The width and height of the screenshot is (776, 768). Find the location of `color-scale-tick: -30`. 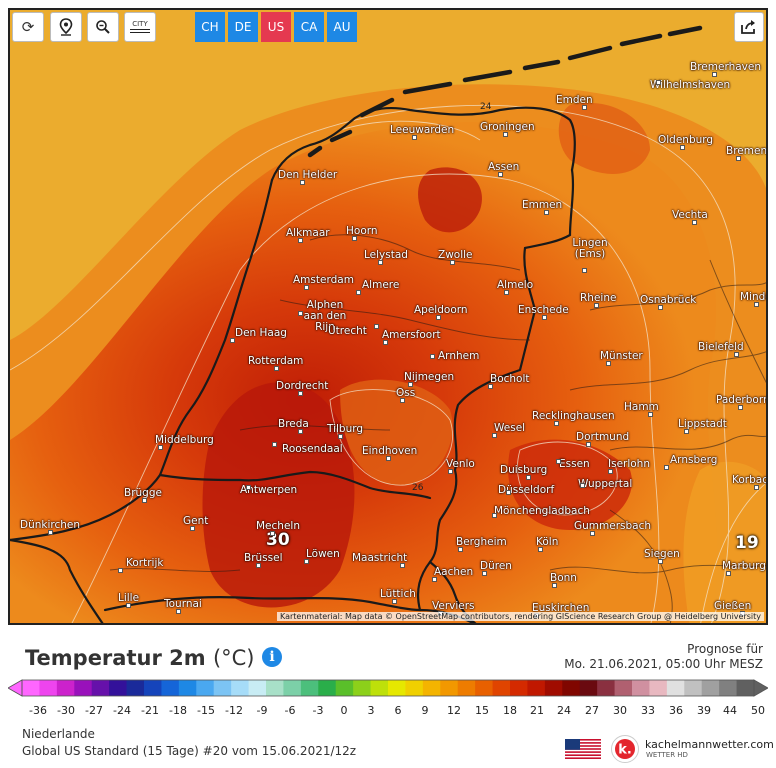

color-scale-tick: -30 is located at coordinates (66, 710).